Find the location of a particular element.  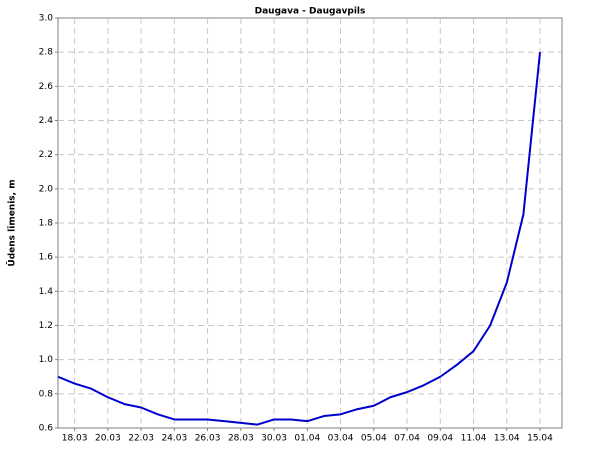

y-tick-label: 2.6 is located at coordinates (46, 87).